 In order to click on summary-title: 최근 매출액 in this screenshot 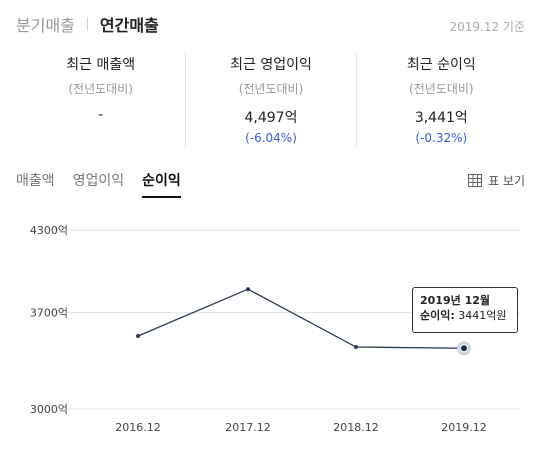, I will do `click(101, 65)`.